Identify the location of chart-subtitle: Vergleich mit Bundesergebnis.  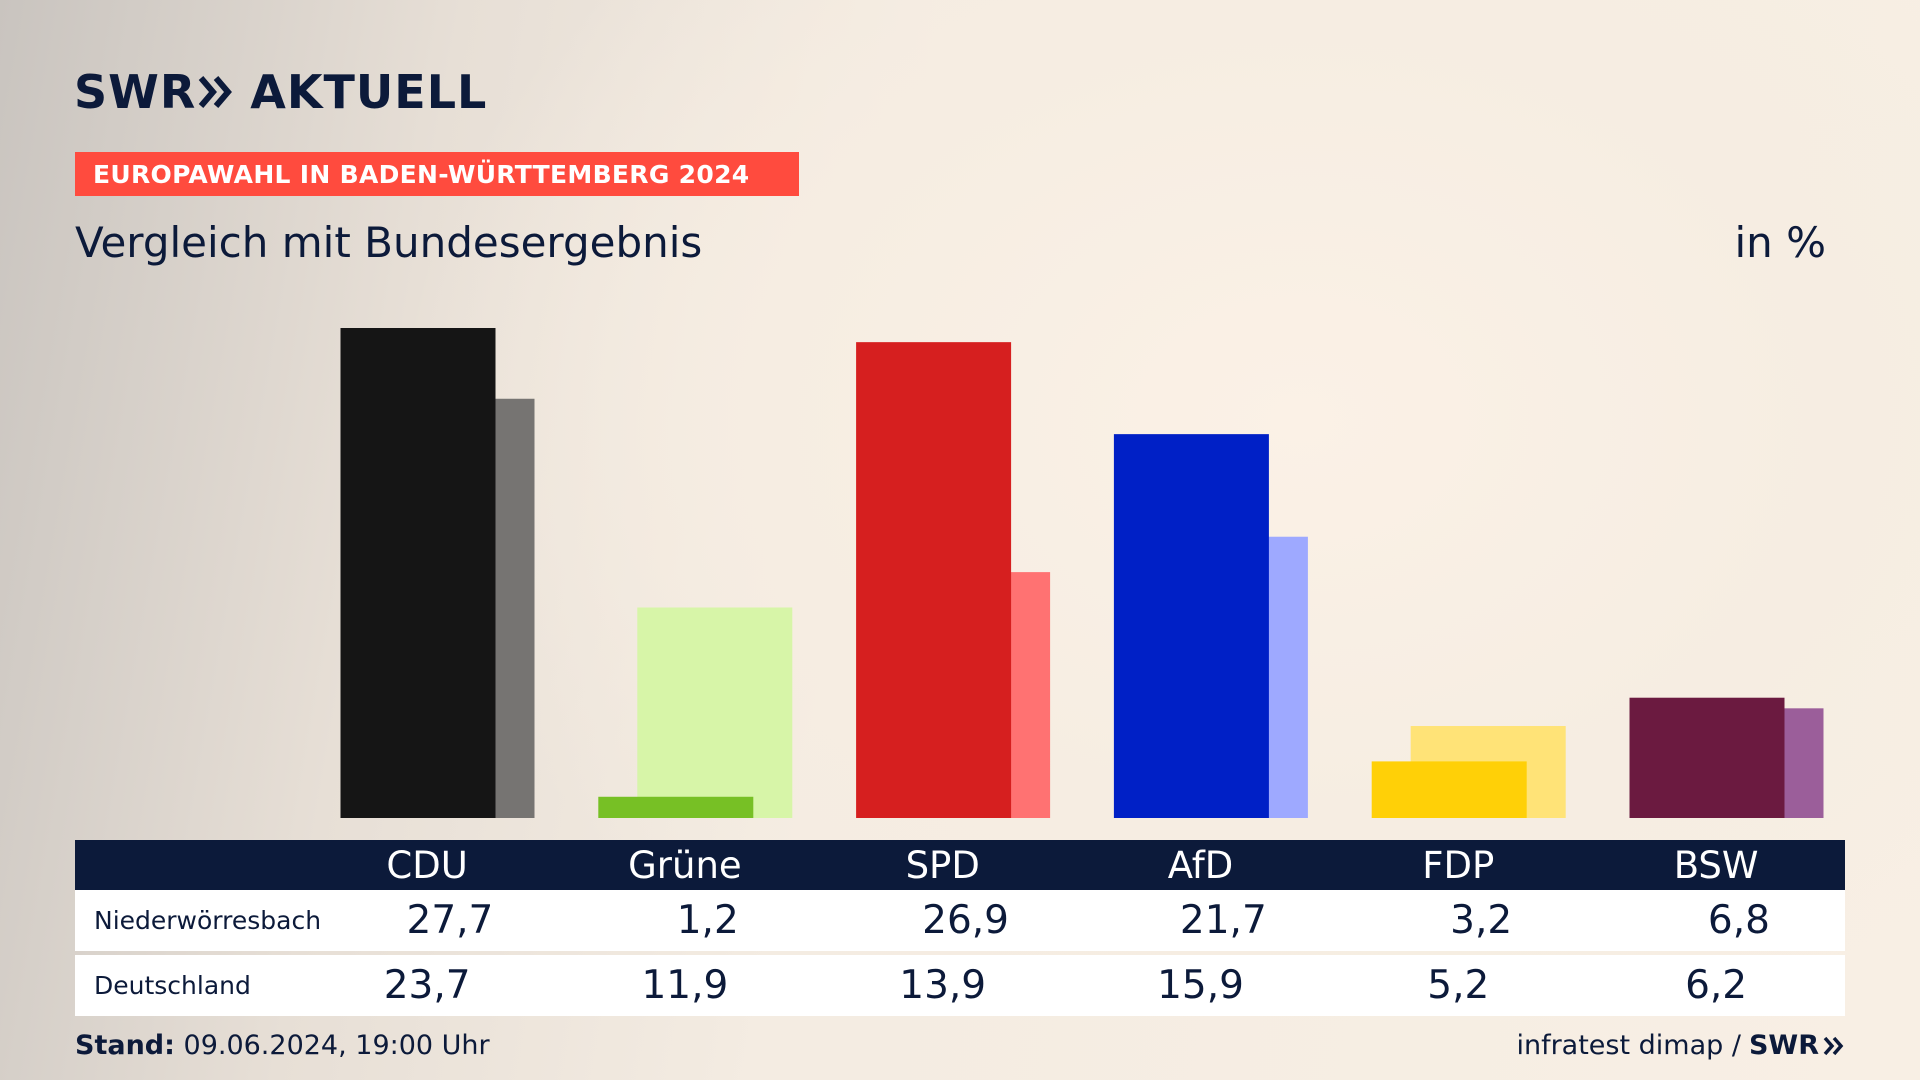
(389, 242).